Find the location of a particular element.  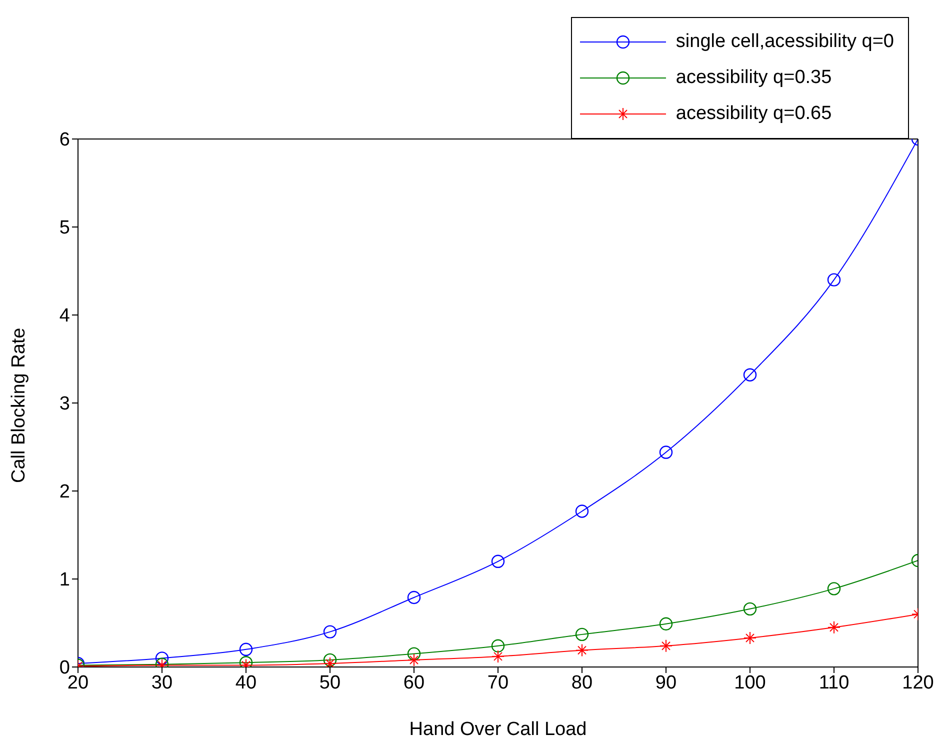

legend-label: single cell,acessibility q=0 is located at coordinates (785, 42).